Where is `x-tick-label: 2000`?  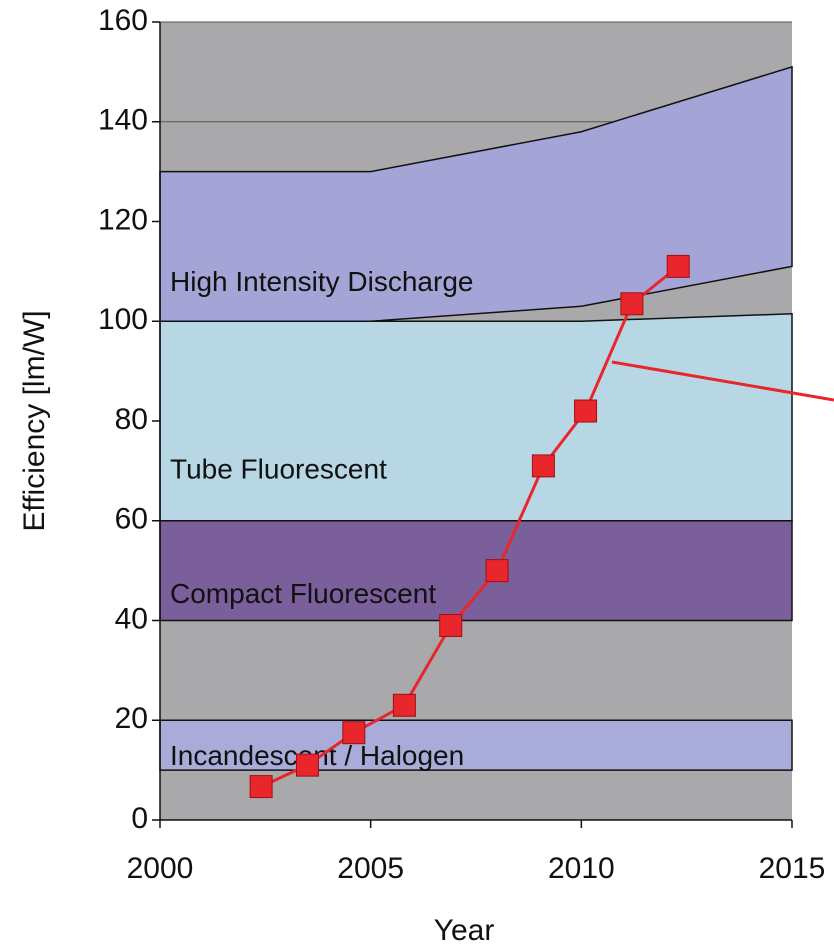 x-tick-label: 2000 is located at coordinates (160, 868).